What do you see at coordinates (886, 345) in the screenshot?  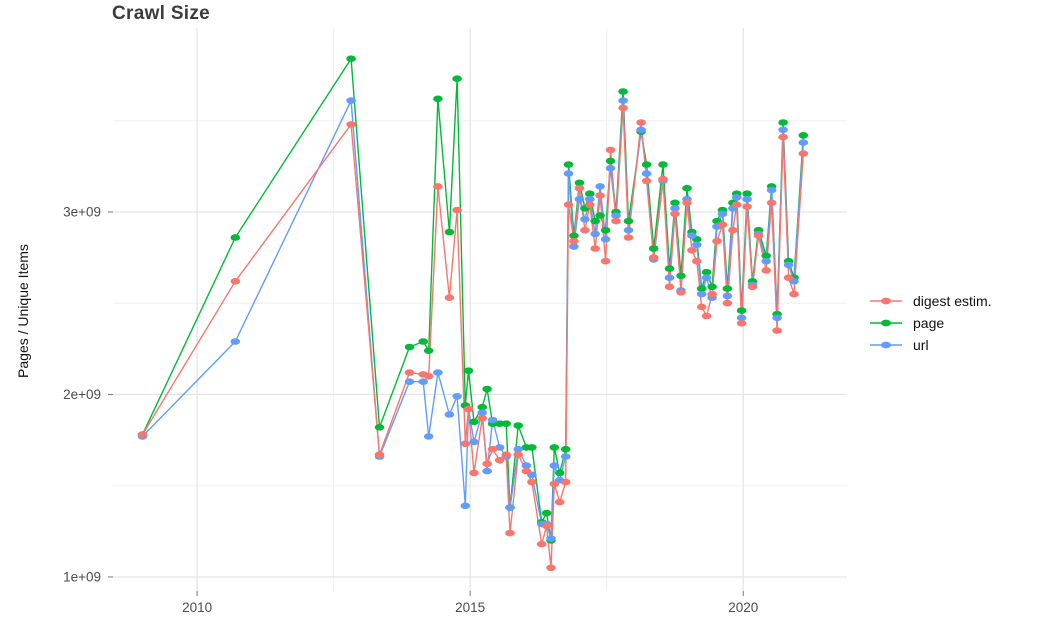 I see `url-legend-key-icon` at bounding box center [886, 345].